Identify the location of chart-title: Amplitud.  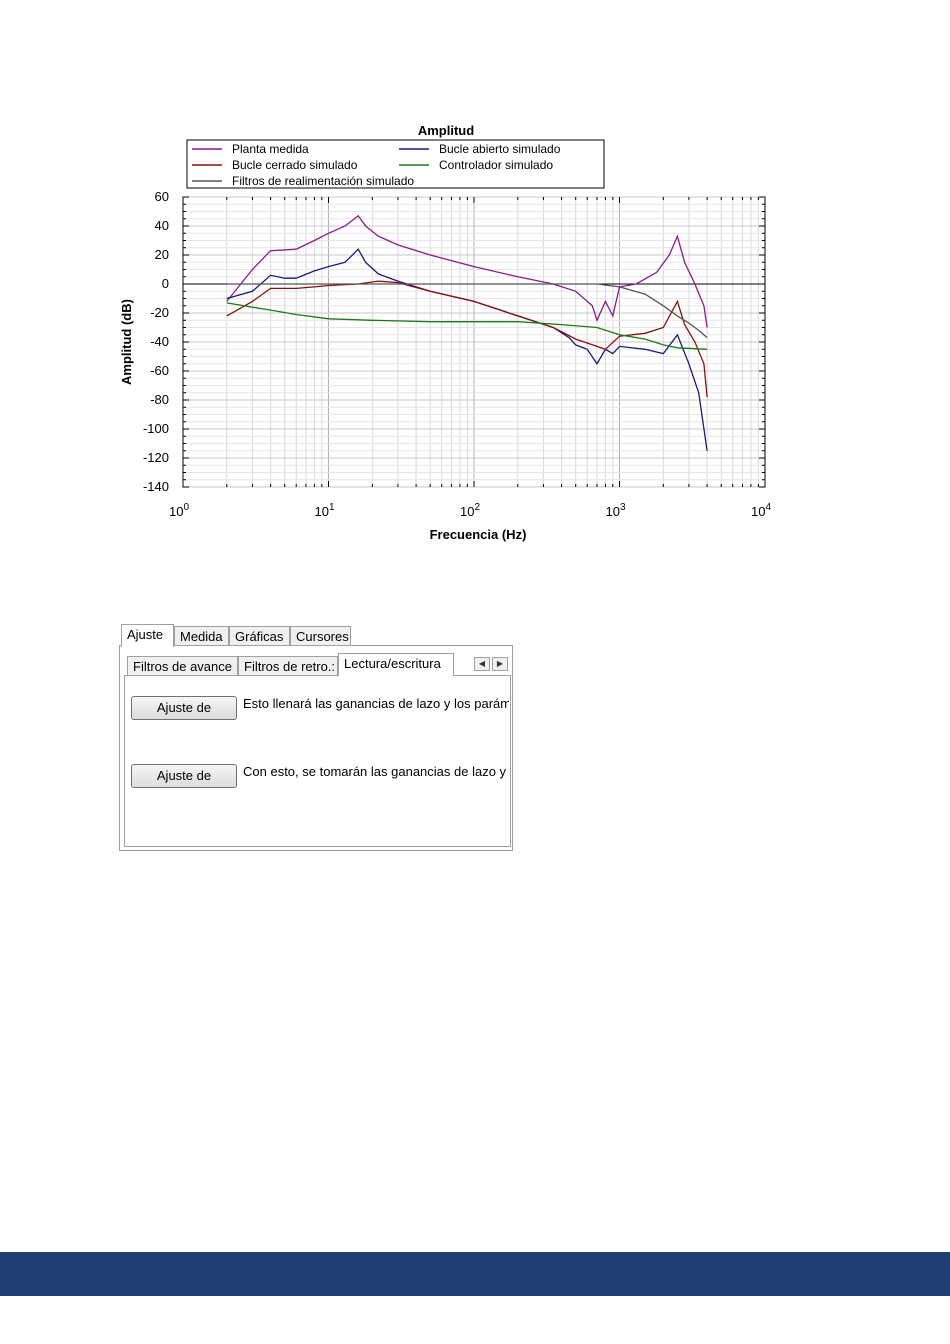
(446, 130).